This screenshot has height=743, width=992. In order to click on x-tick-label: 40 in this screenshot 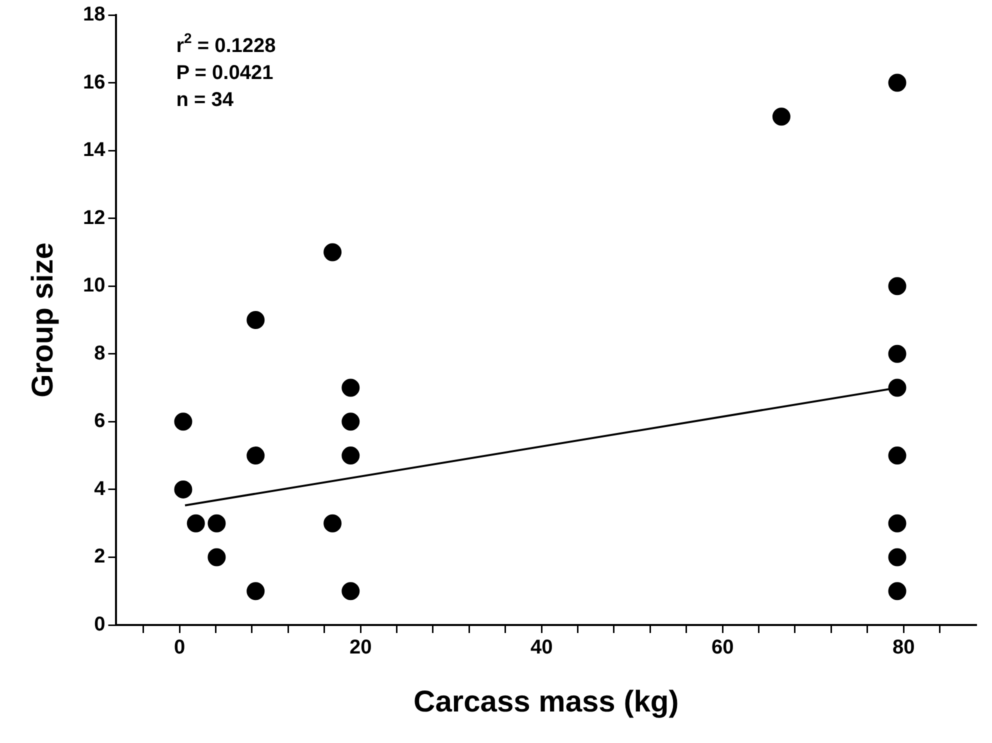, I will do `click(541, 647)`.